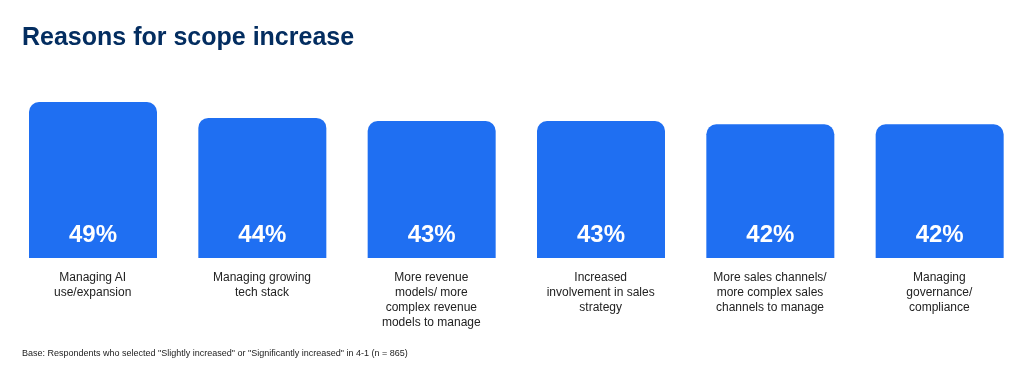  What do you see at coordinates (940, 291) in the screenshot?
I see `x-tick-label: Managing governance/ compliance` at bounding box center [940, 291].